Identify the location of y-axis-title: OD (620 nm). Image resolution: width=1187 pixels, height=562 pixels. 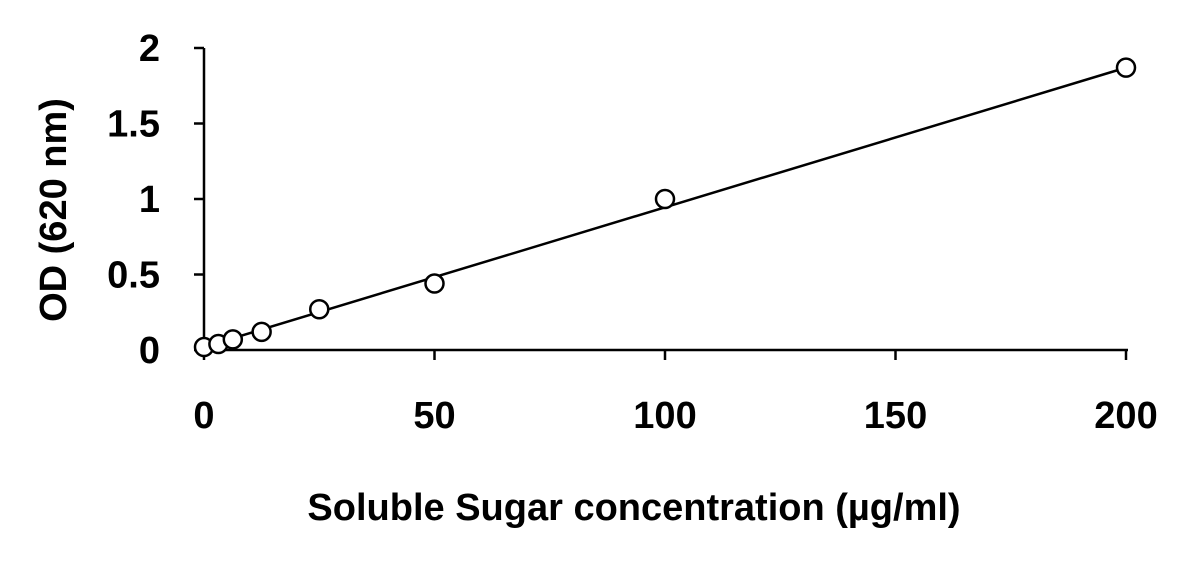
(54, 210).